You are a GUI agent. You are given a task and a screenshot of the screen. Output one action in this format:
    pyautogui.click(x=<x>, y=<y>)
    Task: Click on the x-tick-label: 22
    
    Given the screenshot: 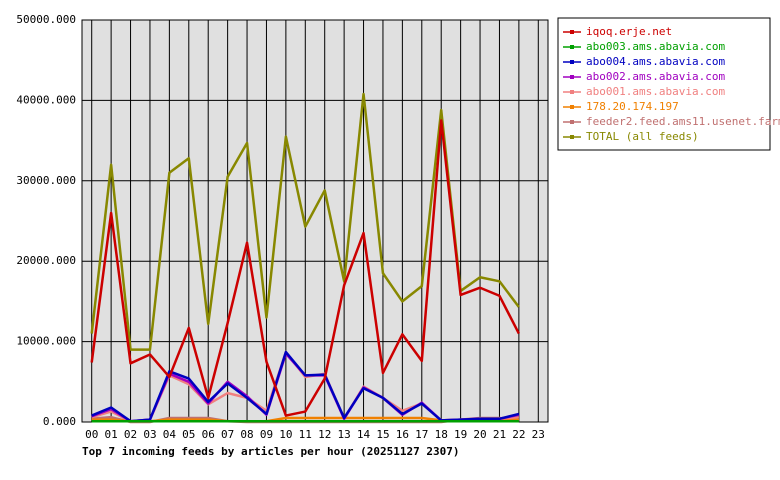 What is the action you would take?
    pyautogui.click(x=518, y=434)
    